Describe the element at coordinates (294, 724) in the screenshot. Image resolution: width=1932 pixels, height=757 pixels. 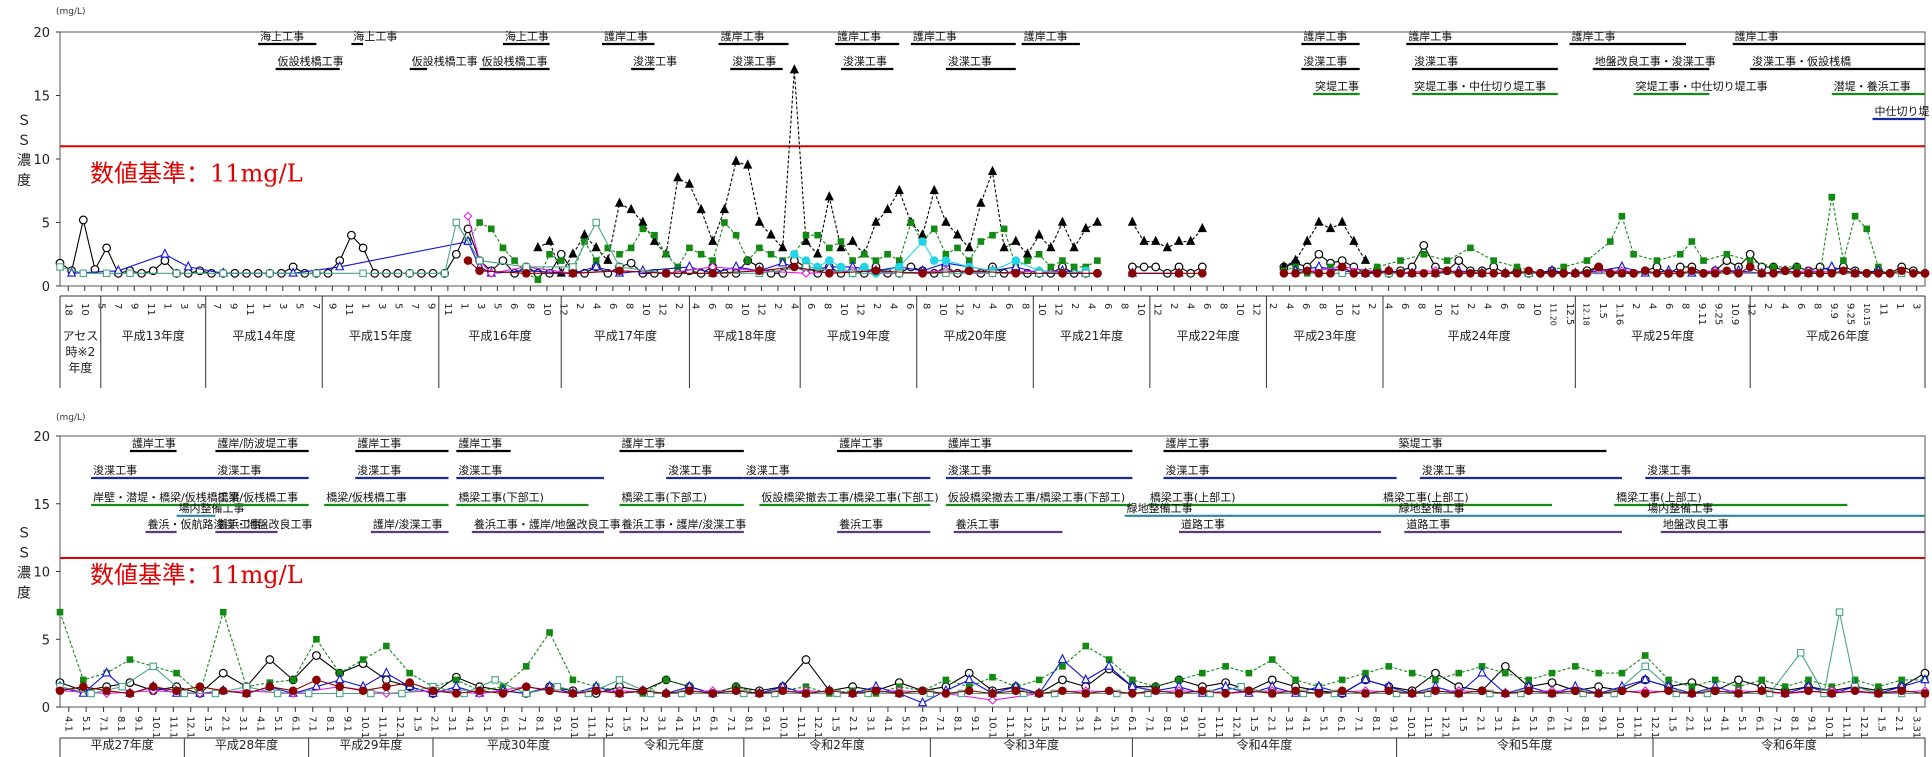
I see `x-tick-label: 6.1` at that location.